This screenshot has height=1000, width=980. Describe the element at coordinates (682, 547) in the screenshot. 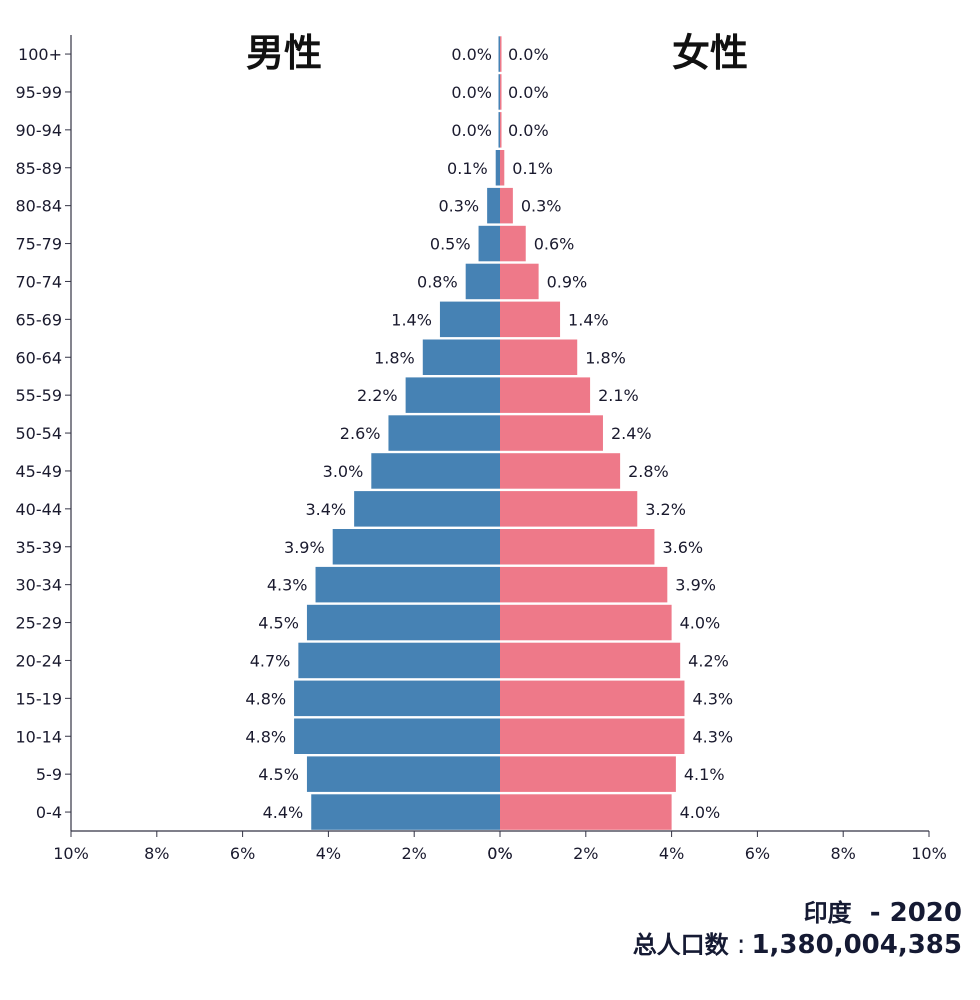

I see `female-value-label: 3.6%` at that location.